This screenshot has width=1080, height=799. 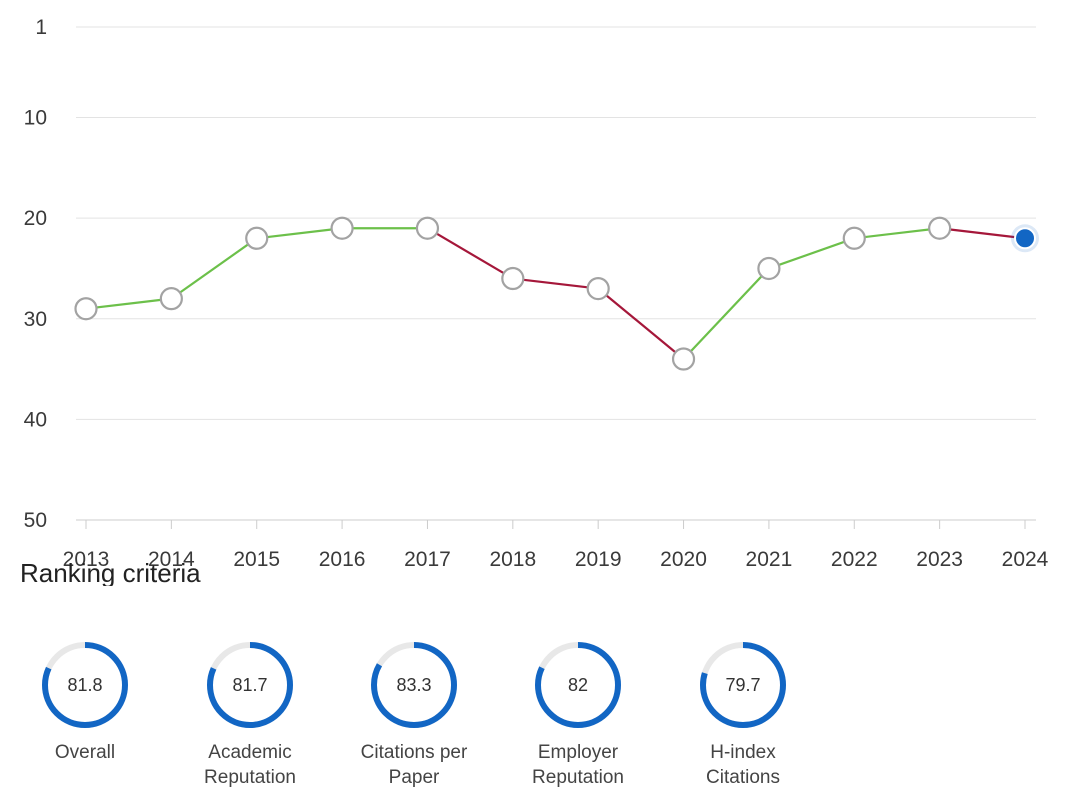 I want to click on y-tick-label: 10, so click(x=35, y=118).